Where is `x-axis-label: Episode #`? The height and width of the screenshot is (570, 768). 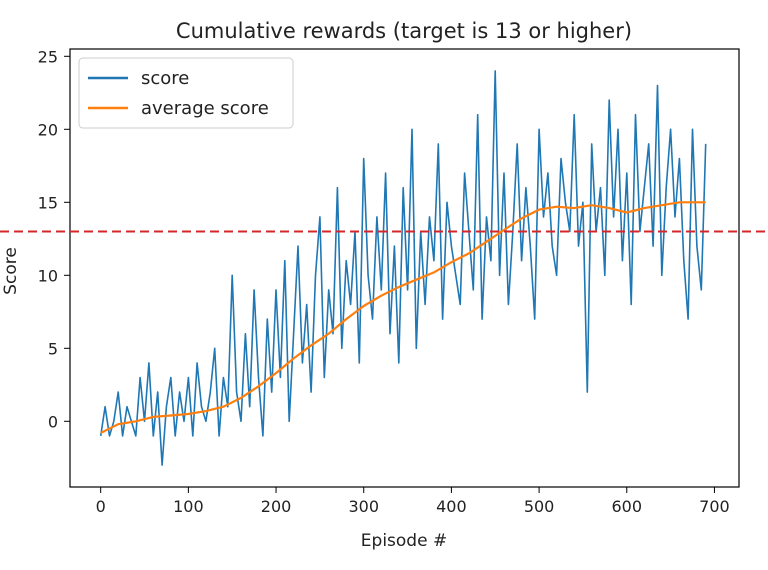 x-axis-label: Episode # is located at coordinates (404, 541).